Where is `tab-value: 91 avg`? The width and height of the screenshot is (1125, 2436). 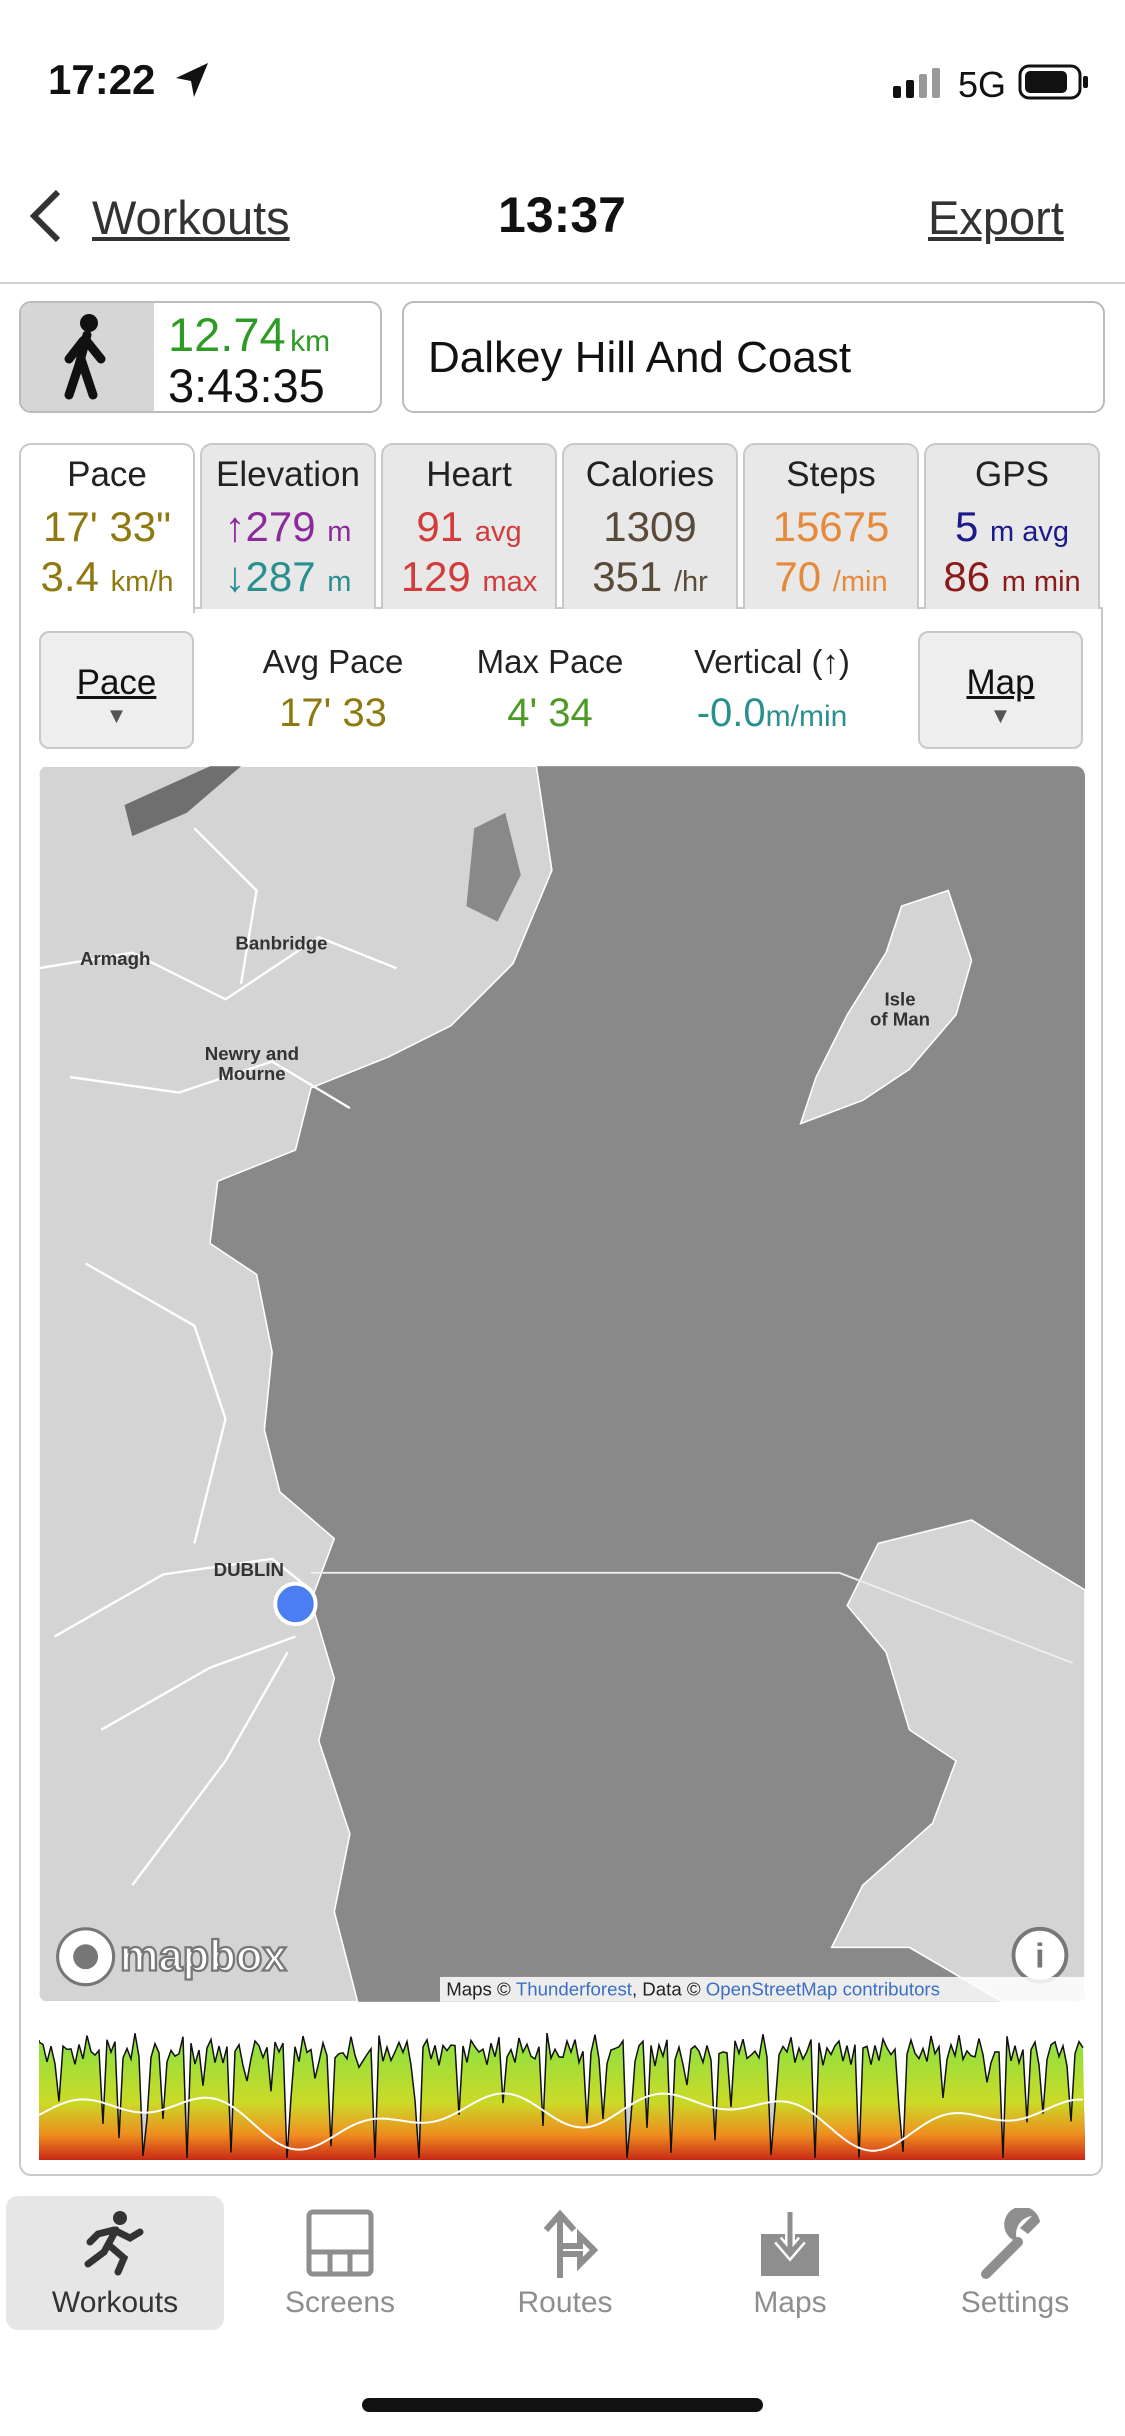
tab-value: 91 avg is located at coordinates (469, 527).